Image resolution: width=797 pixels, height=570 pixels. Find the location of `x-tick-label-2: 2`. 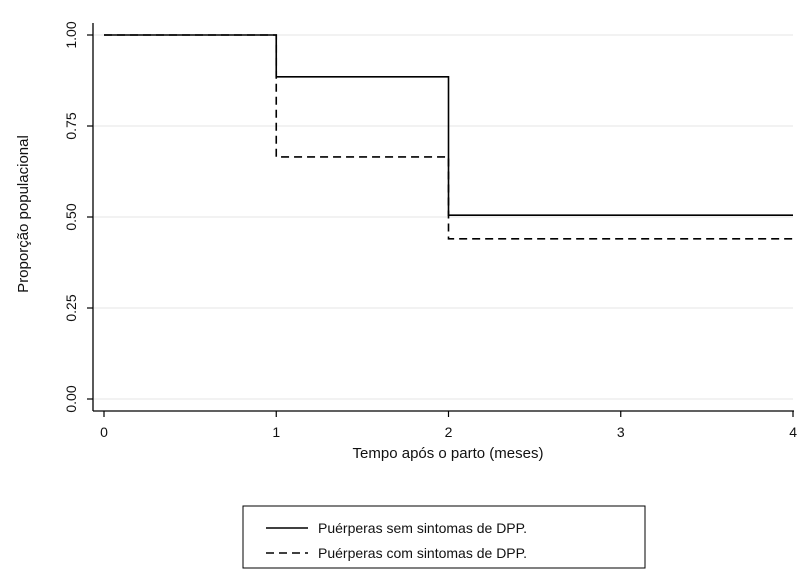

x-tick-label-2: 2 is located at coordinates (449, 432).